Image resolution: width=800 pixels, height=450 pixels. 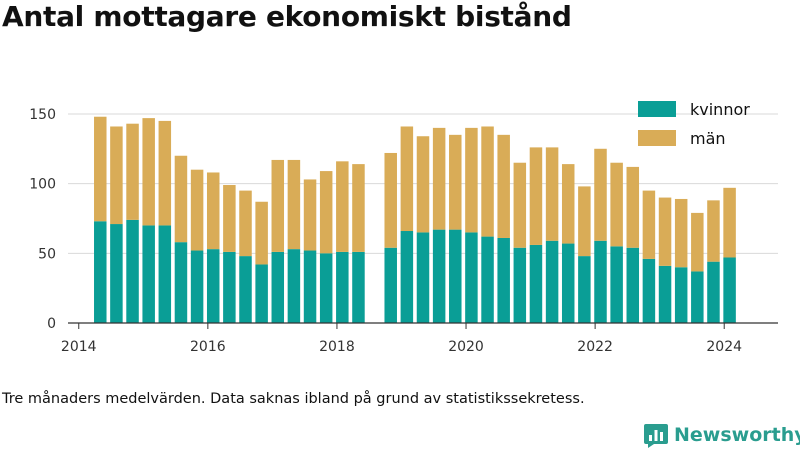 I want to click on x-tick-label: 2022, so click(x=595, y=347).